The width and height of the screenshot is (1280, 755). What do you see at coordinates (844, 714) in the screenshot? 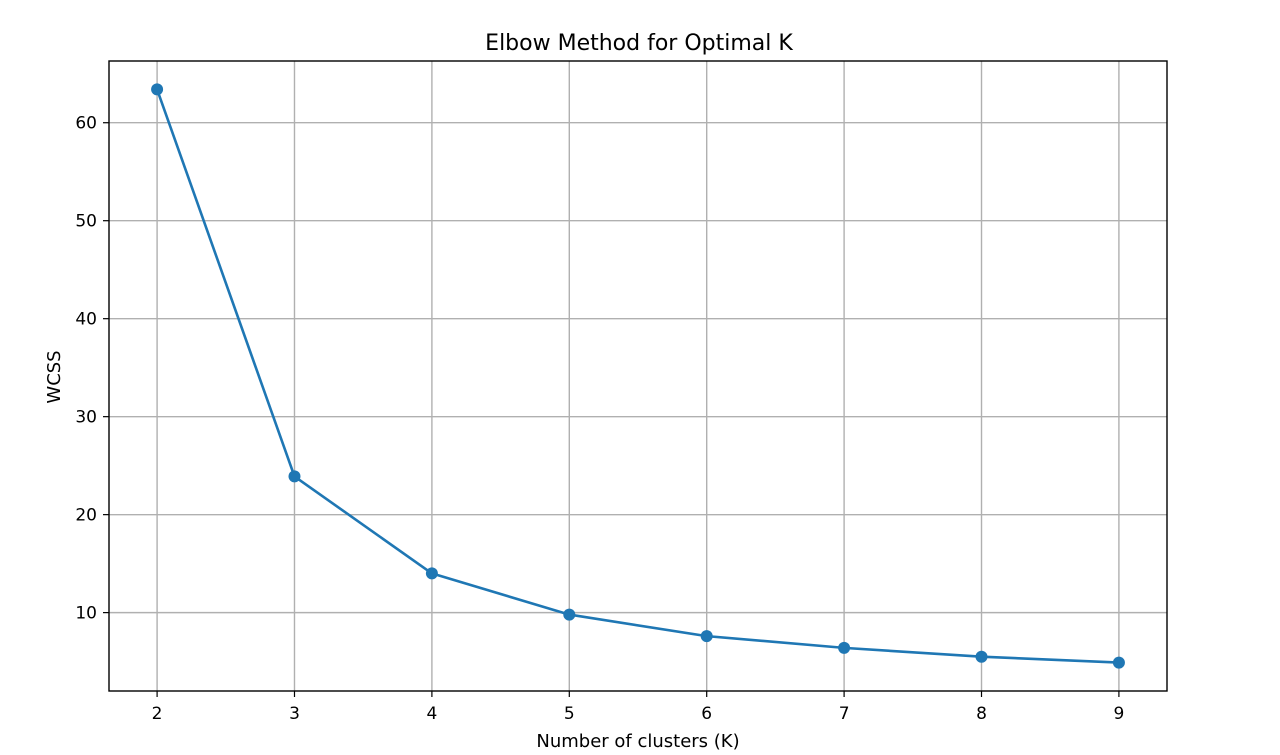
I see `x-tick-label: 7` at bounding box center [844, 714].